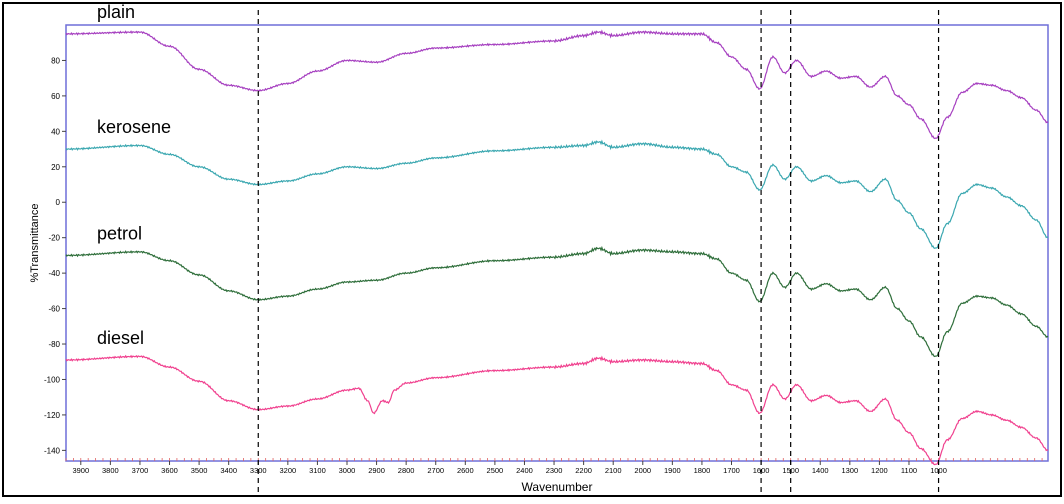  Describe the element at coordinates (55, 131) in the screenshot. I see `y-tick-label: 40` at that location.